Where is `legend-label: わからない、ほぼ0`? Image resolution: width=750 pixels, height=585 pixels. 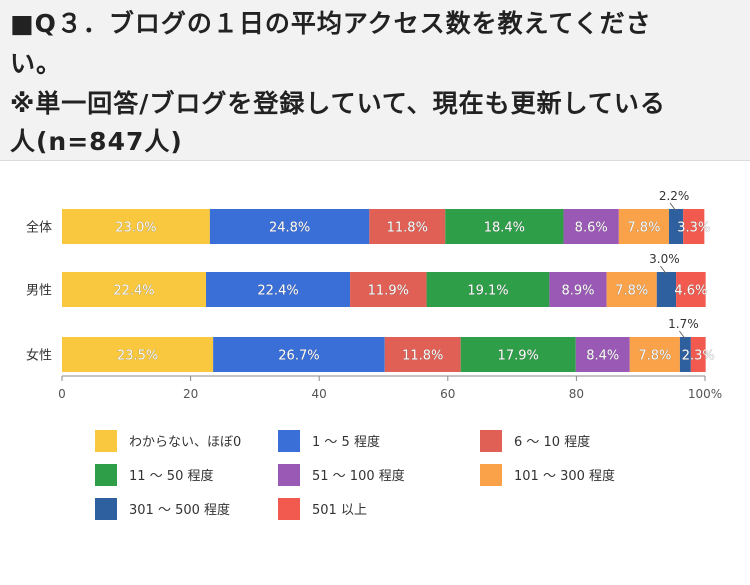
legend-label: わからない、ほぼ0 is located at coordinates (185, 442).